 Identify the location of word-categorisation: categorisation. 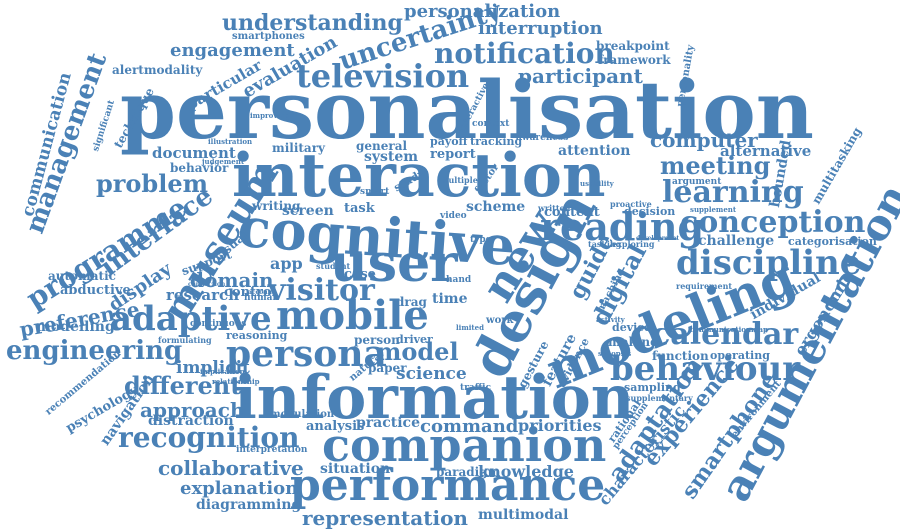
(832, 241).